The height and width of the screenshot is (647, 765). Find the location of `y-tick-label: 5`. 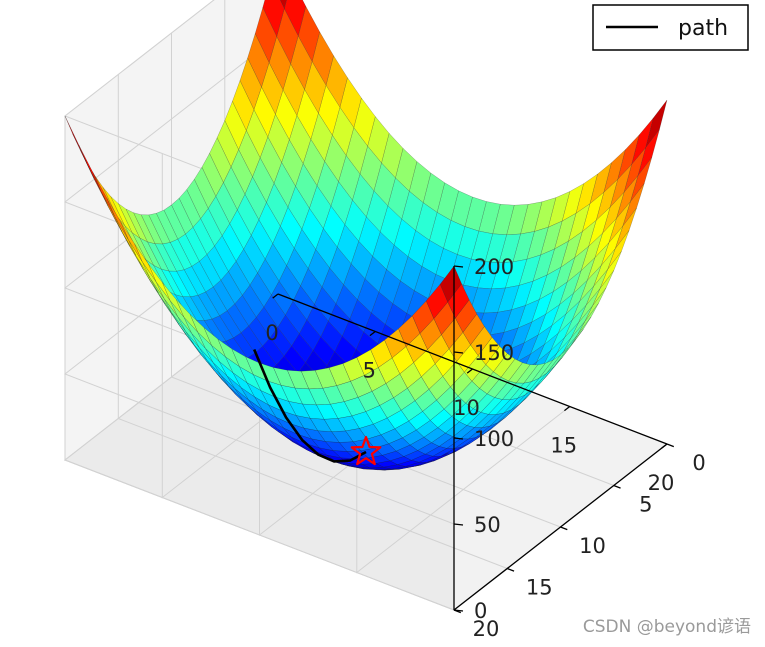

y-tick-label: 5 is located at coordinates (645, 505).